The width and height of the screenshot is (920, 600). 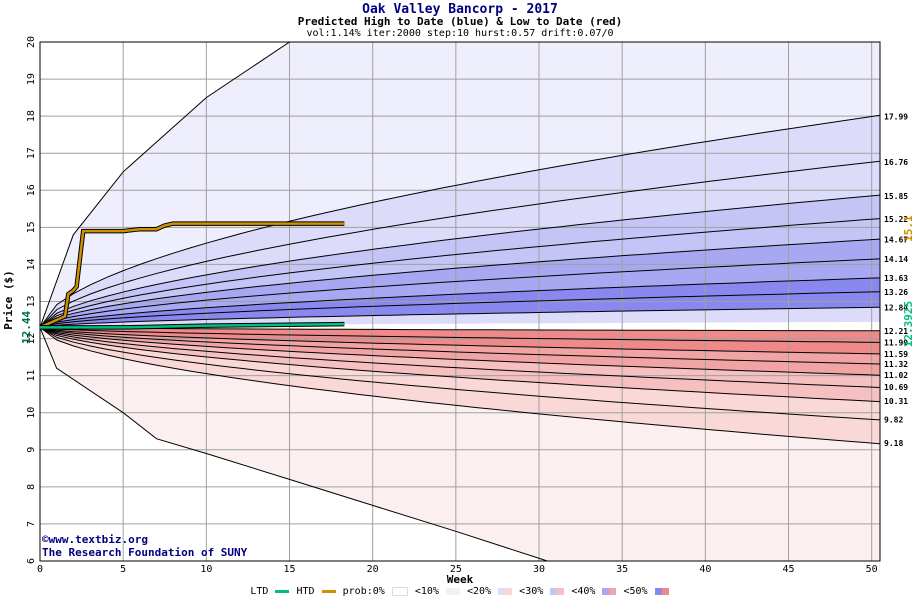 I want to click on band-blue-inner, so click(x=460, y=317).